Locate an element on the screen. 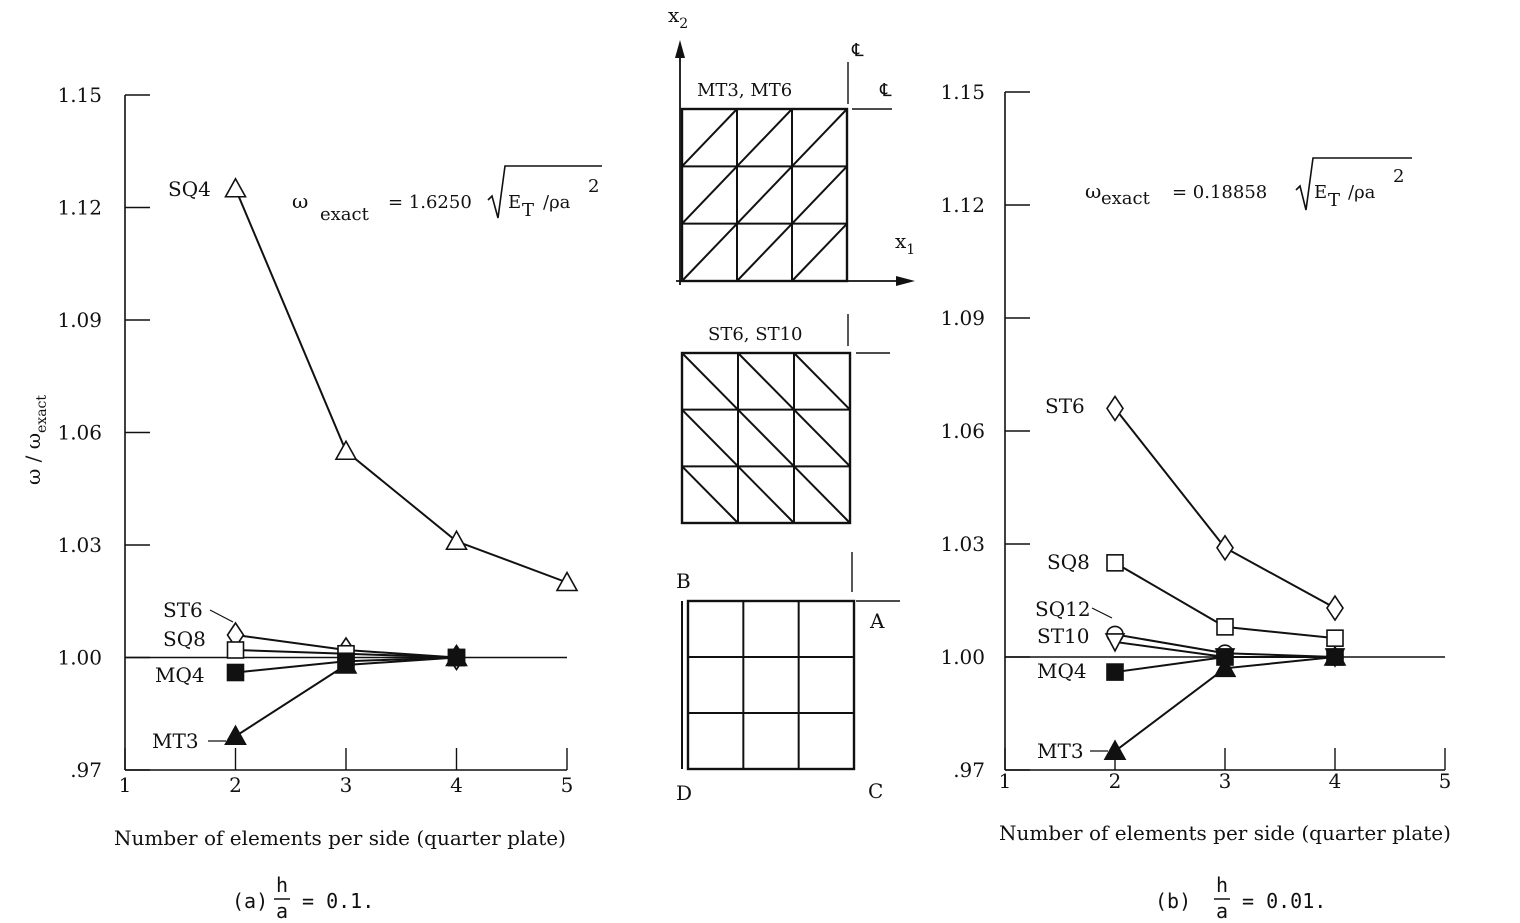 This screenshot has height=923, width=1520. caption-value: = 0.1. is located at coordinates (338, 901).